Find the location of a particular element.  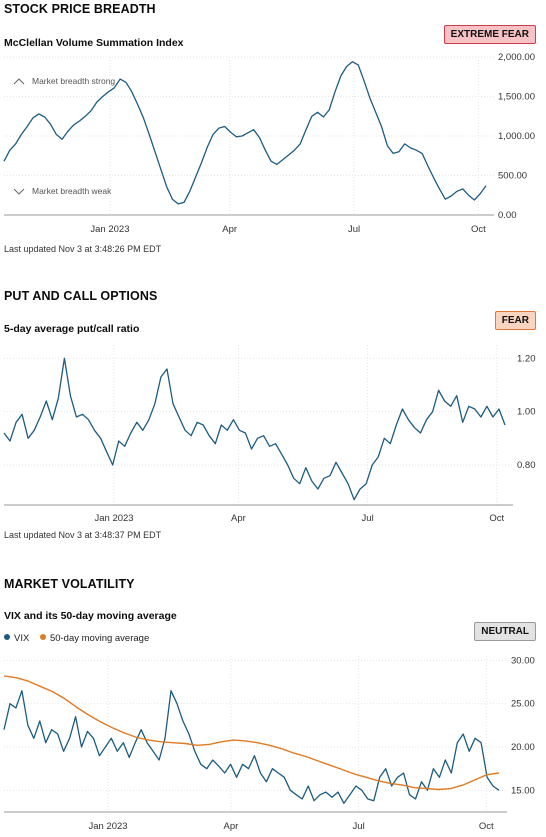

y-tick-label: 0.80 is located at coordinates (526, 465).